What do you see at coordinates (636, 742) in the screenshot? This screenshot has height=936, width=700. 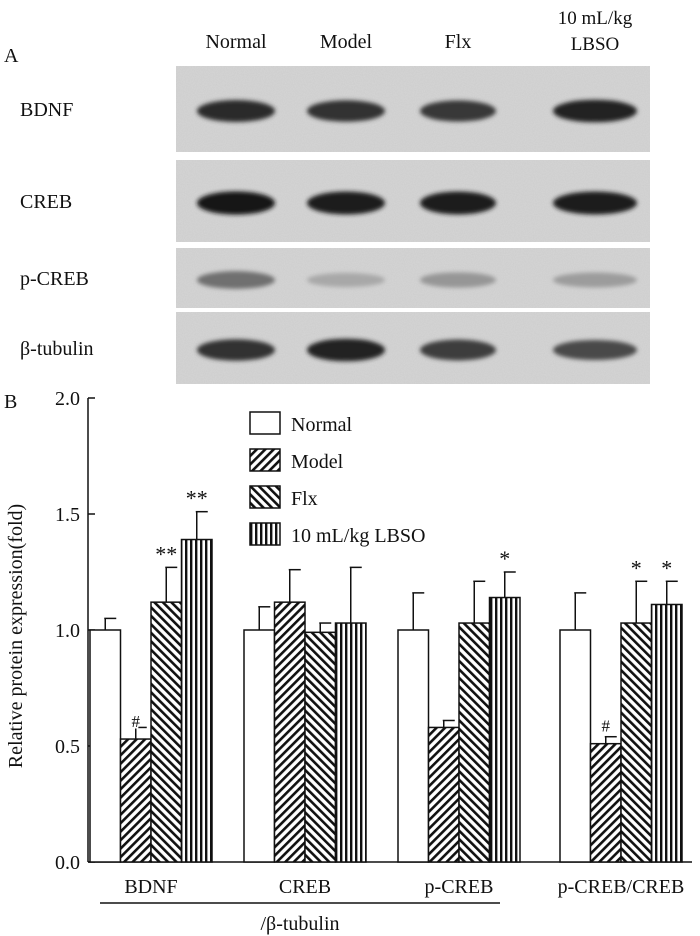 I see `bar-flx-p-creb-creb` at bounding box center [636, 742].